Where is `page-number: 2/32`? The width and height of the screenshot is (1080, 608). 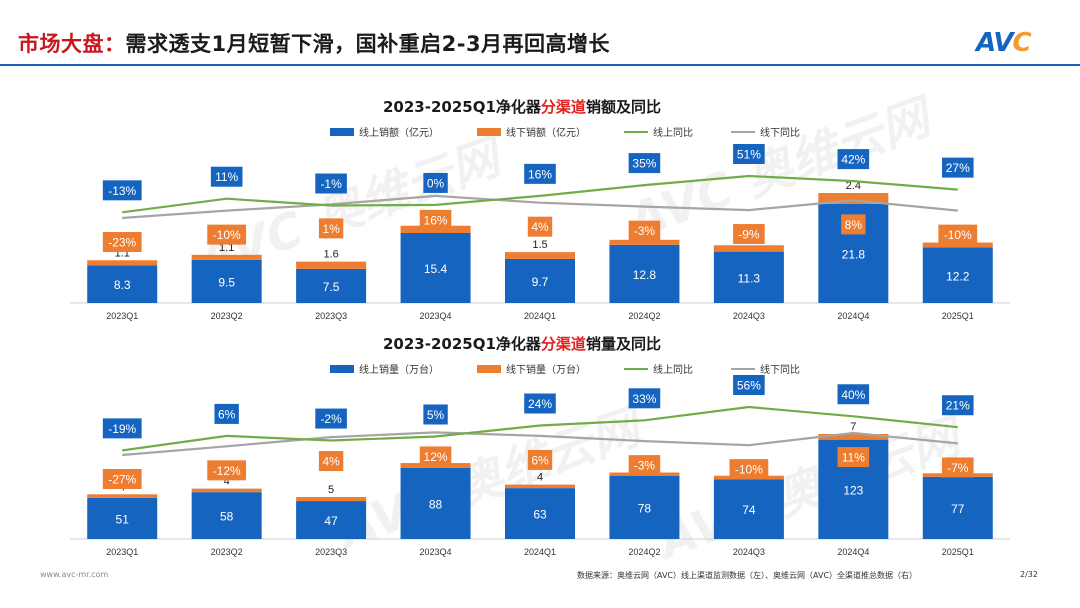 page-number: 2/32 is located at coordinates (1029, 574).